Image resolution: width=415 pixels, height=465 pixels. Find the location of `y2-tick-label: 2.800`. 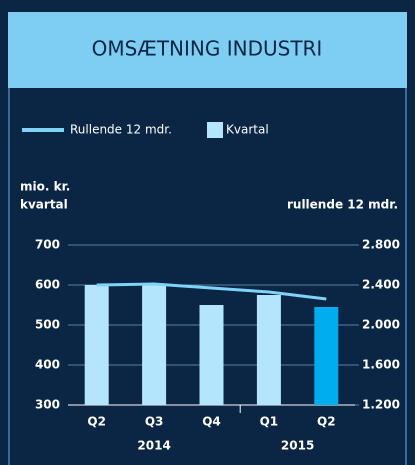

y2-tick-label: 2.800 is located at coordinates (381, 245).